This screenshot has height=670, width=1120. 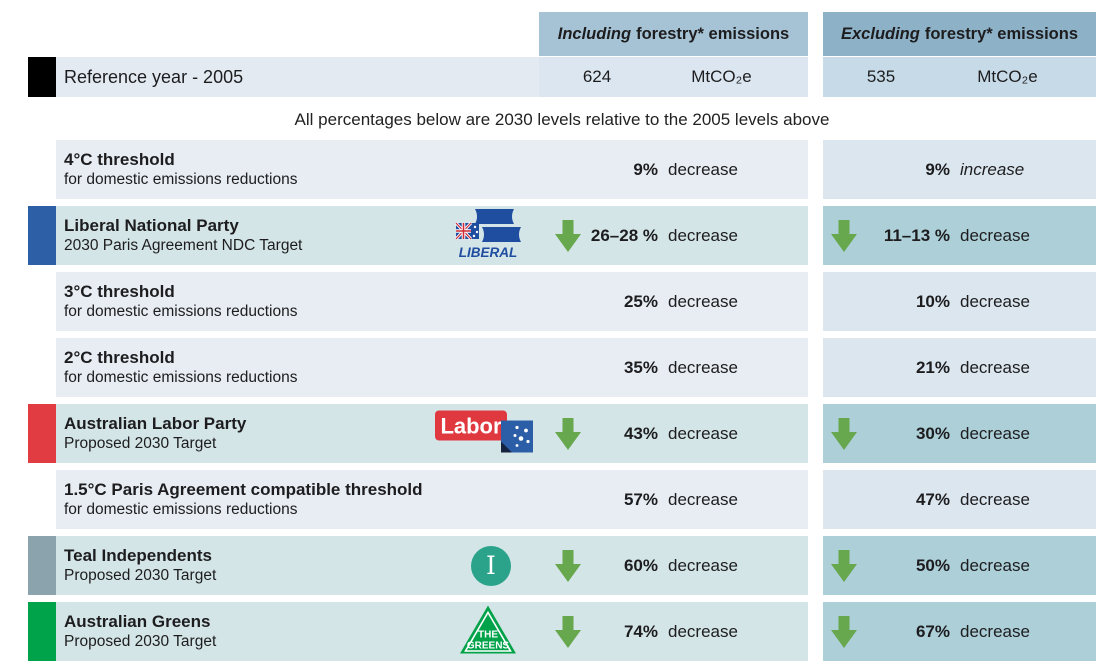 I want to click on including-cell: 43% decrease, so click(x=673, y=433).